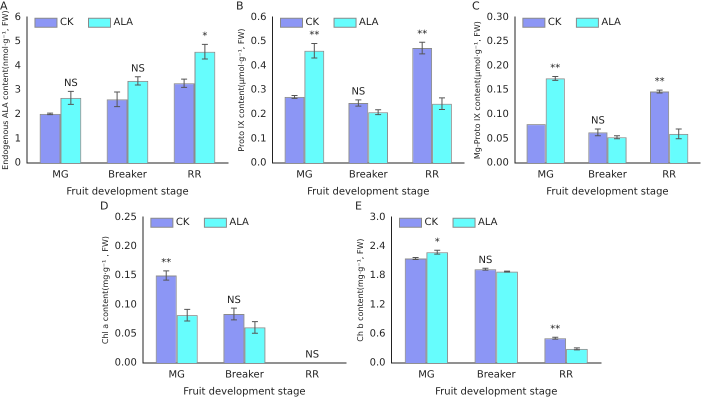 The height and width of the screenshot is (401, 708). What do you see at coordinates (497, 17) in the screenshot?
I see `y-tick-label: 0.30` at bounding box center [497, 17].